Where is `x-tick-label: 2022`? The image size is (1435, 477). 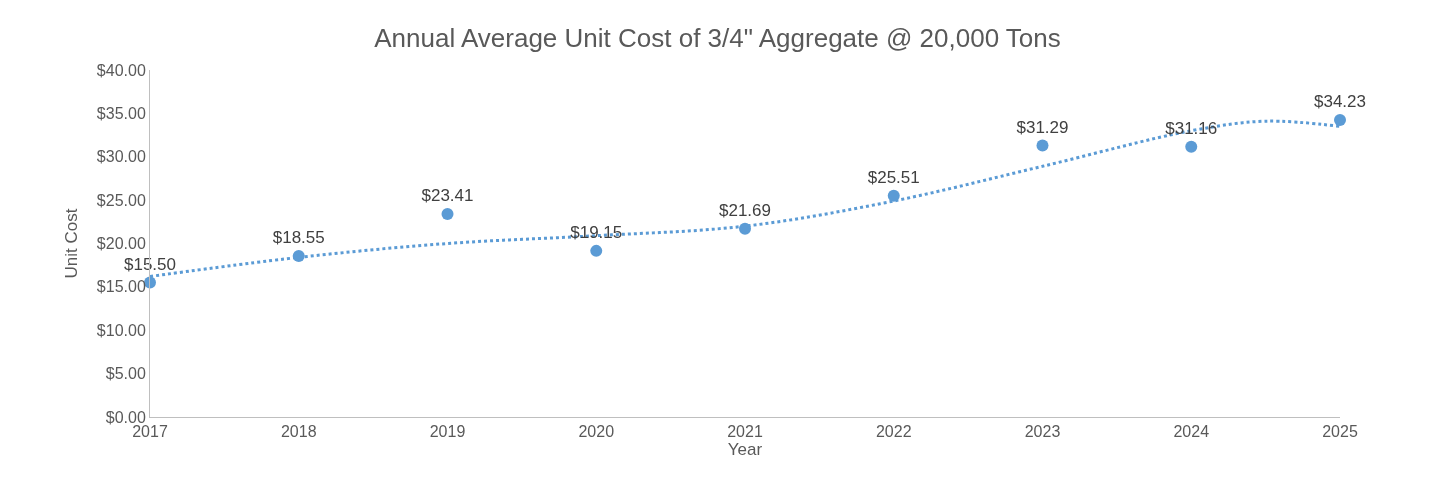 x-tick-label: 2022 is located at coordinates (893, 432).